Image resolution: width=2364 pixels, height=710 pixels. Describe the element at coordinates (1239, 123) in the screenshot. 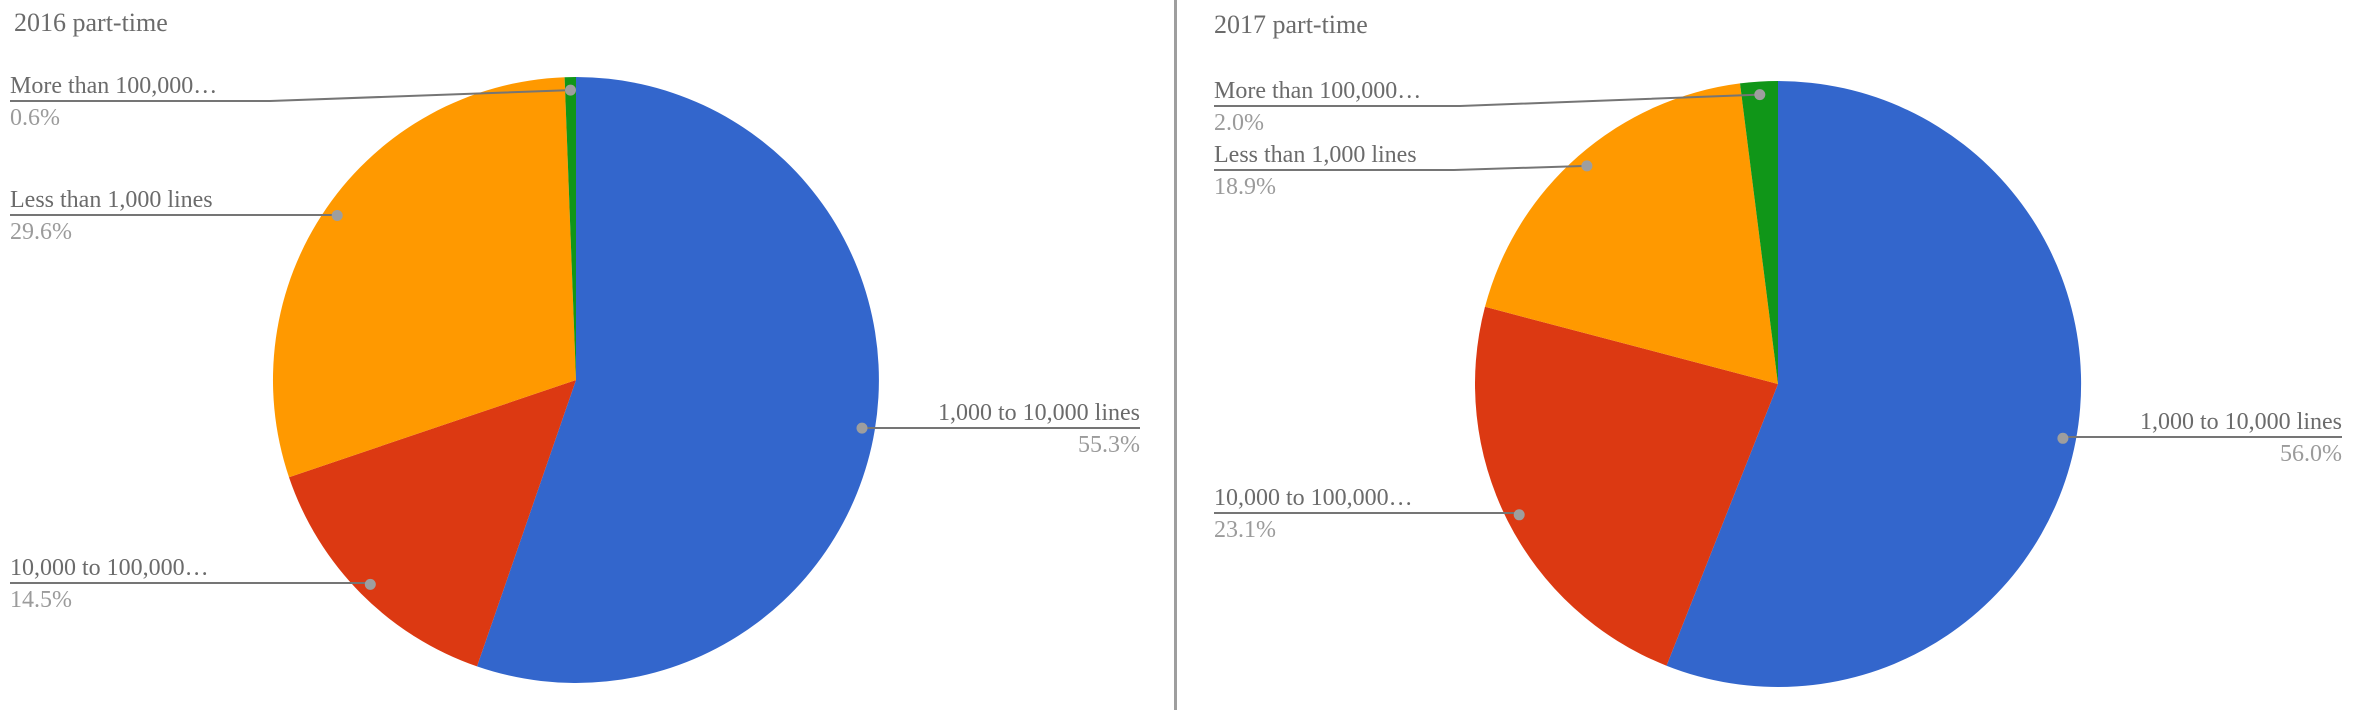

I see `slice-percentage: 2.0%` at that location.